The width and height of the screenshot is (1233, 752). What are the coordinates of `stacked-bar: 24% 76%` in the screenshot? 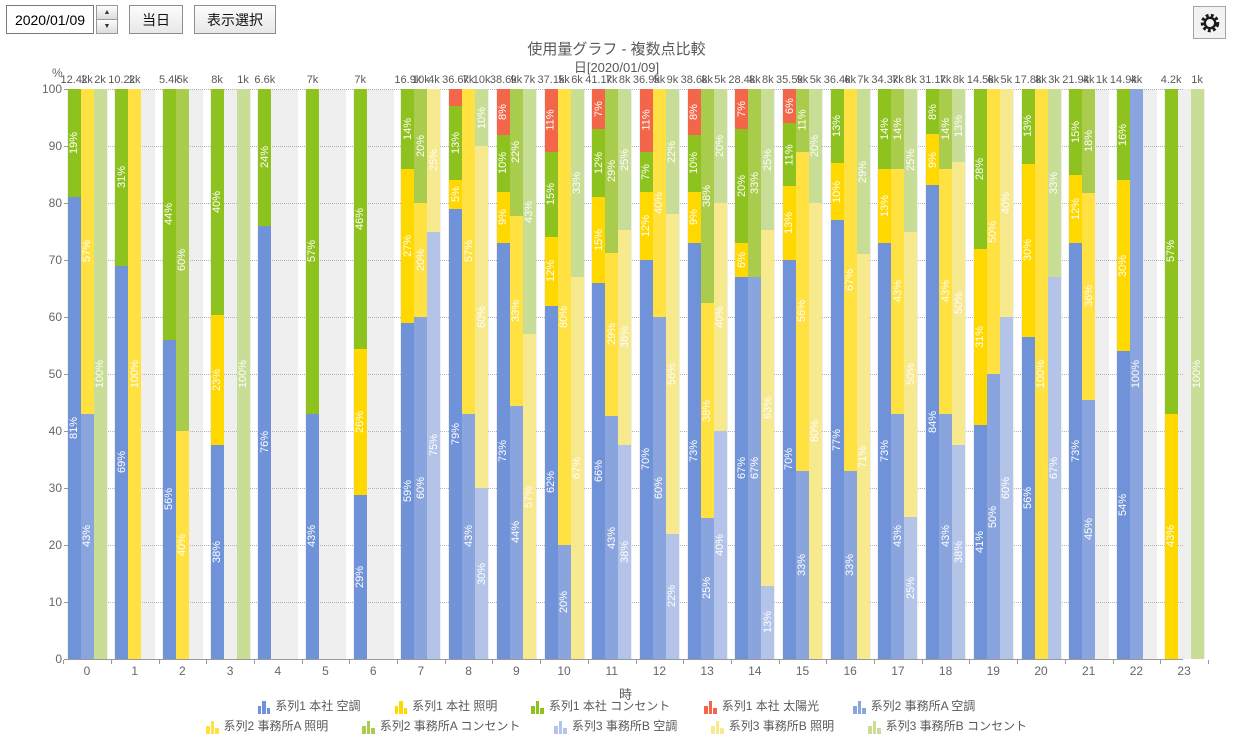 It's located at (265, 374).